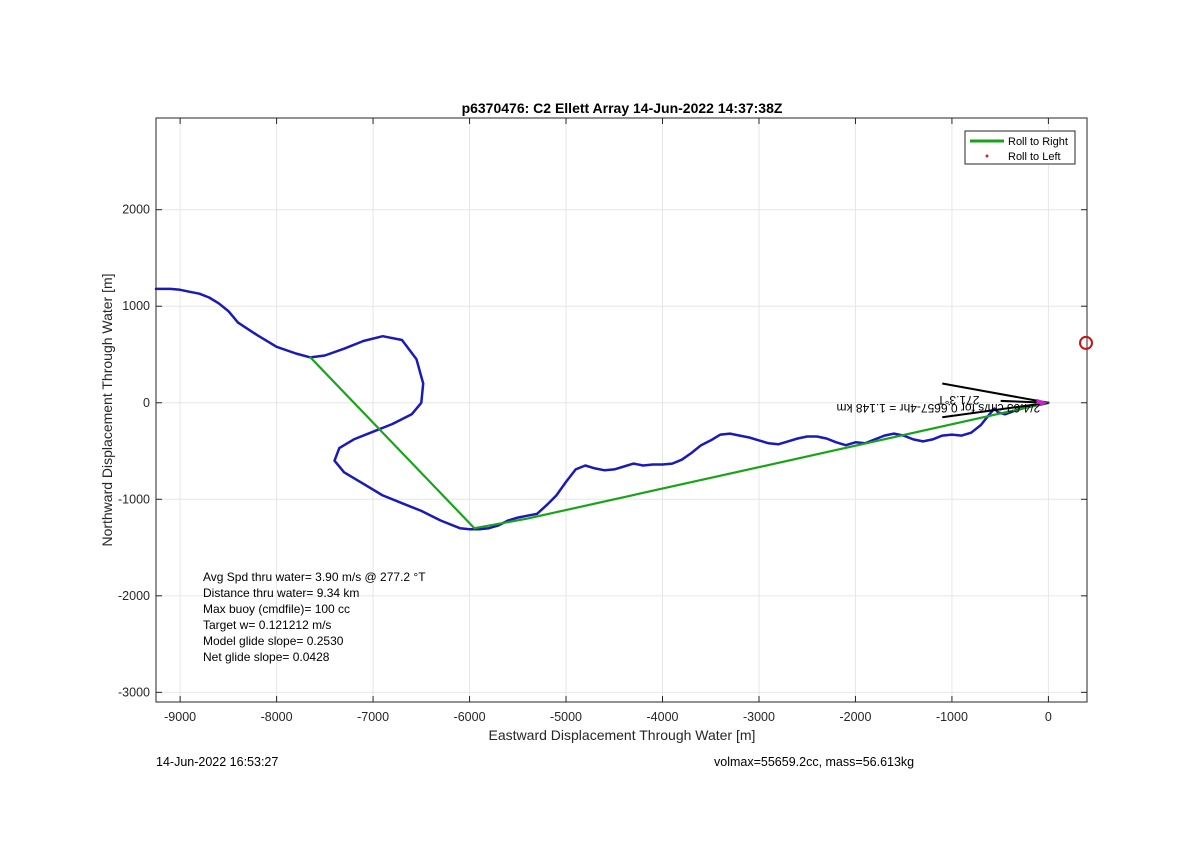 This screenshot has width=1200, height=851. Describe the element at coordinates (180, 717) in the screenshot. I see `x-tick-label: -9000` at that location.